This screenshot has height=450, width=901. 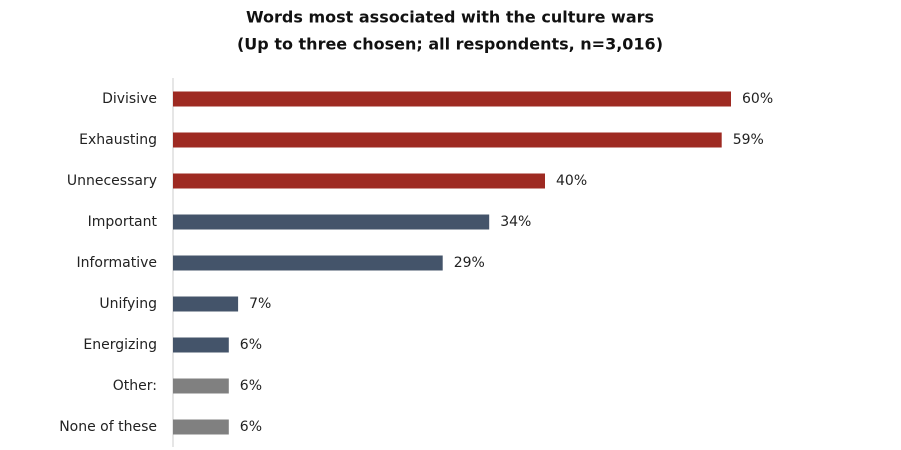 I want to click on category-label: Other:, so click(x=135, y=386).